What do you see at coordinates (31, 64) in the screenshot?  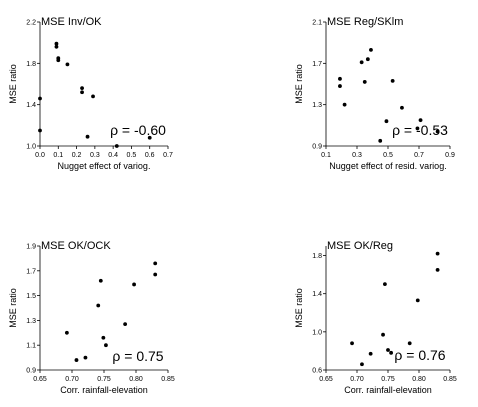 I see `y-tick-label: 1.8` at bounding box center [31, 64].